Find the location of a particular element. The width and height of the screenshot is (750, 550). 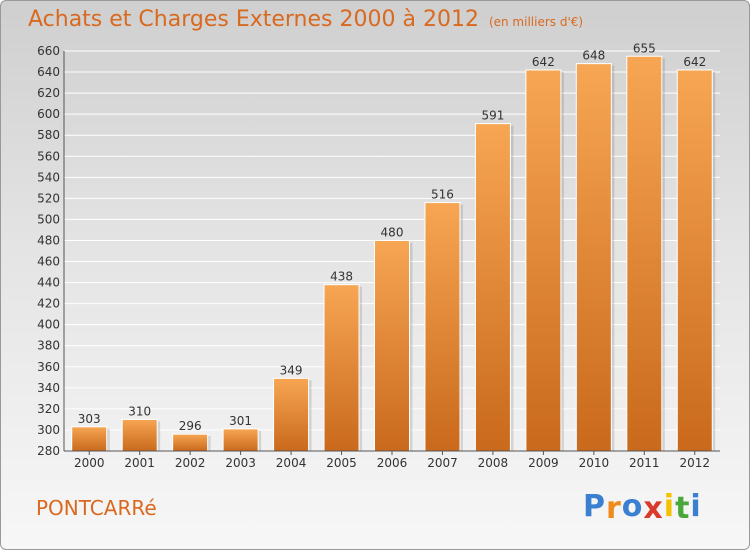

y-tick-label: 320 is located at coordinates (48, 409).